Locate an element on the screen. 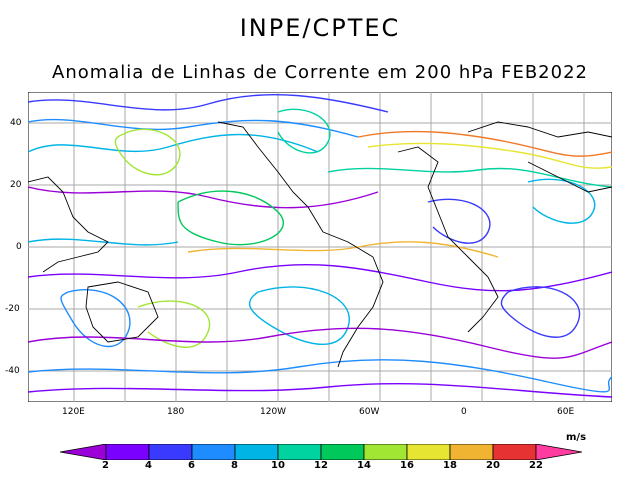 The height and width of the screenshot is (494, 640). colorbar-label: 12 is located at coordinates (321, 465).